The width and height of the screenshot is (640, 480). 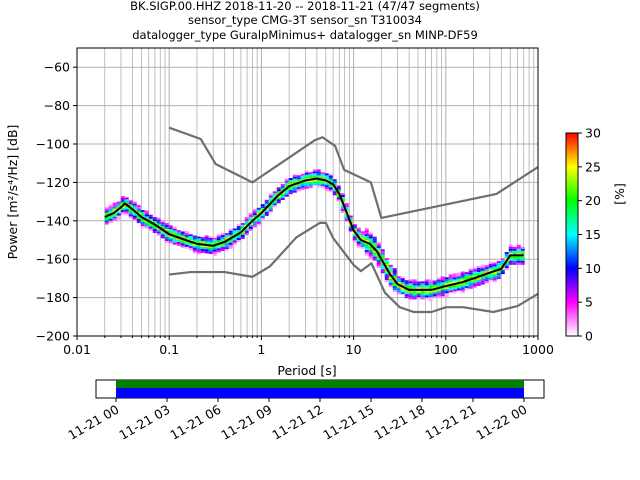 I want to click on timeline-tick-label: 11-21 06, so click(x=195, y=422).